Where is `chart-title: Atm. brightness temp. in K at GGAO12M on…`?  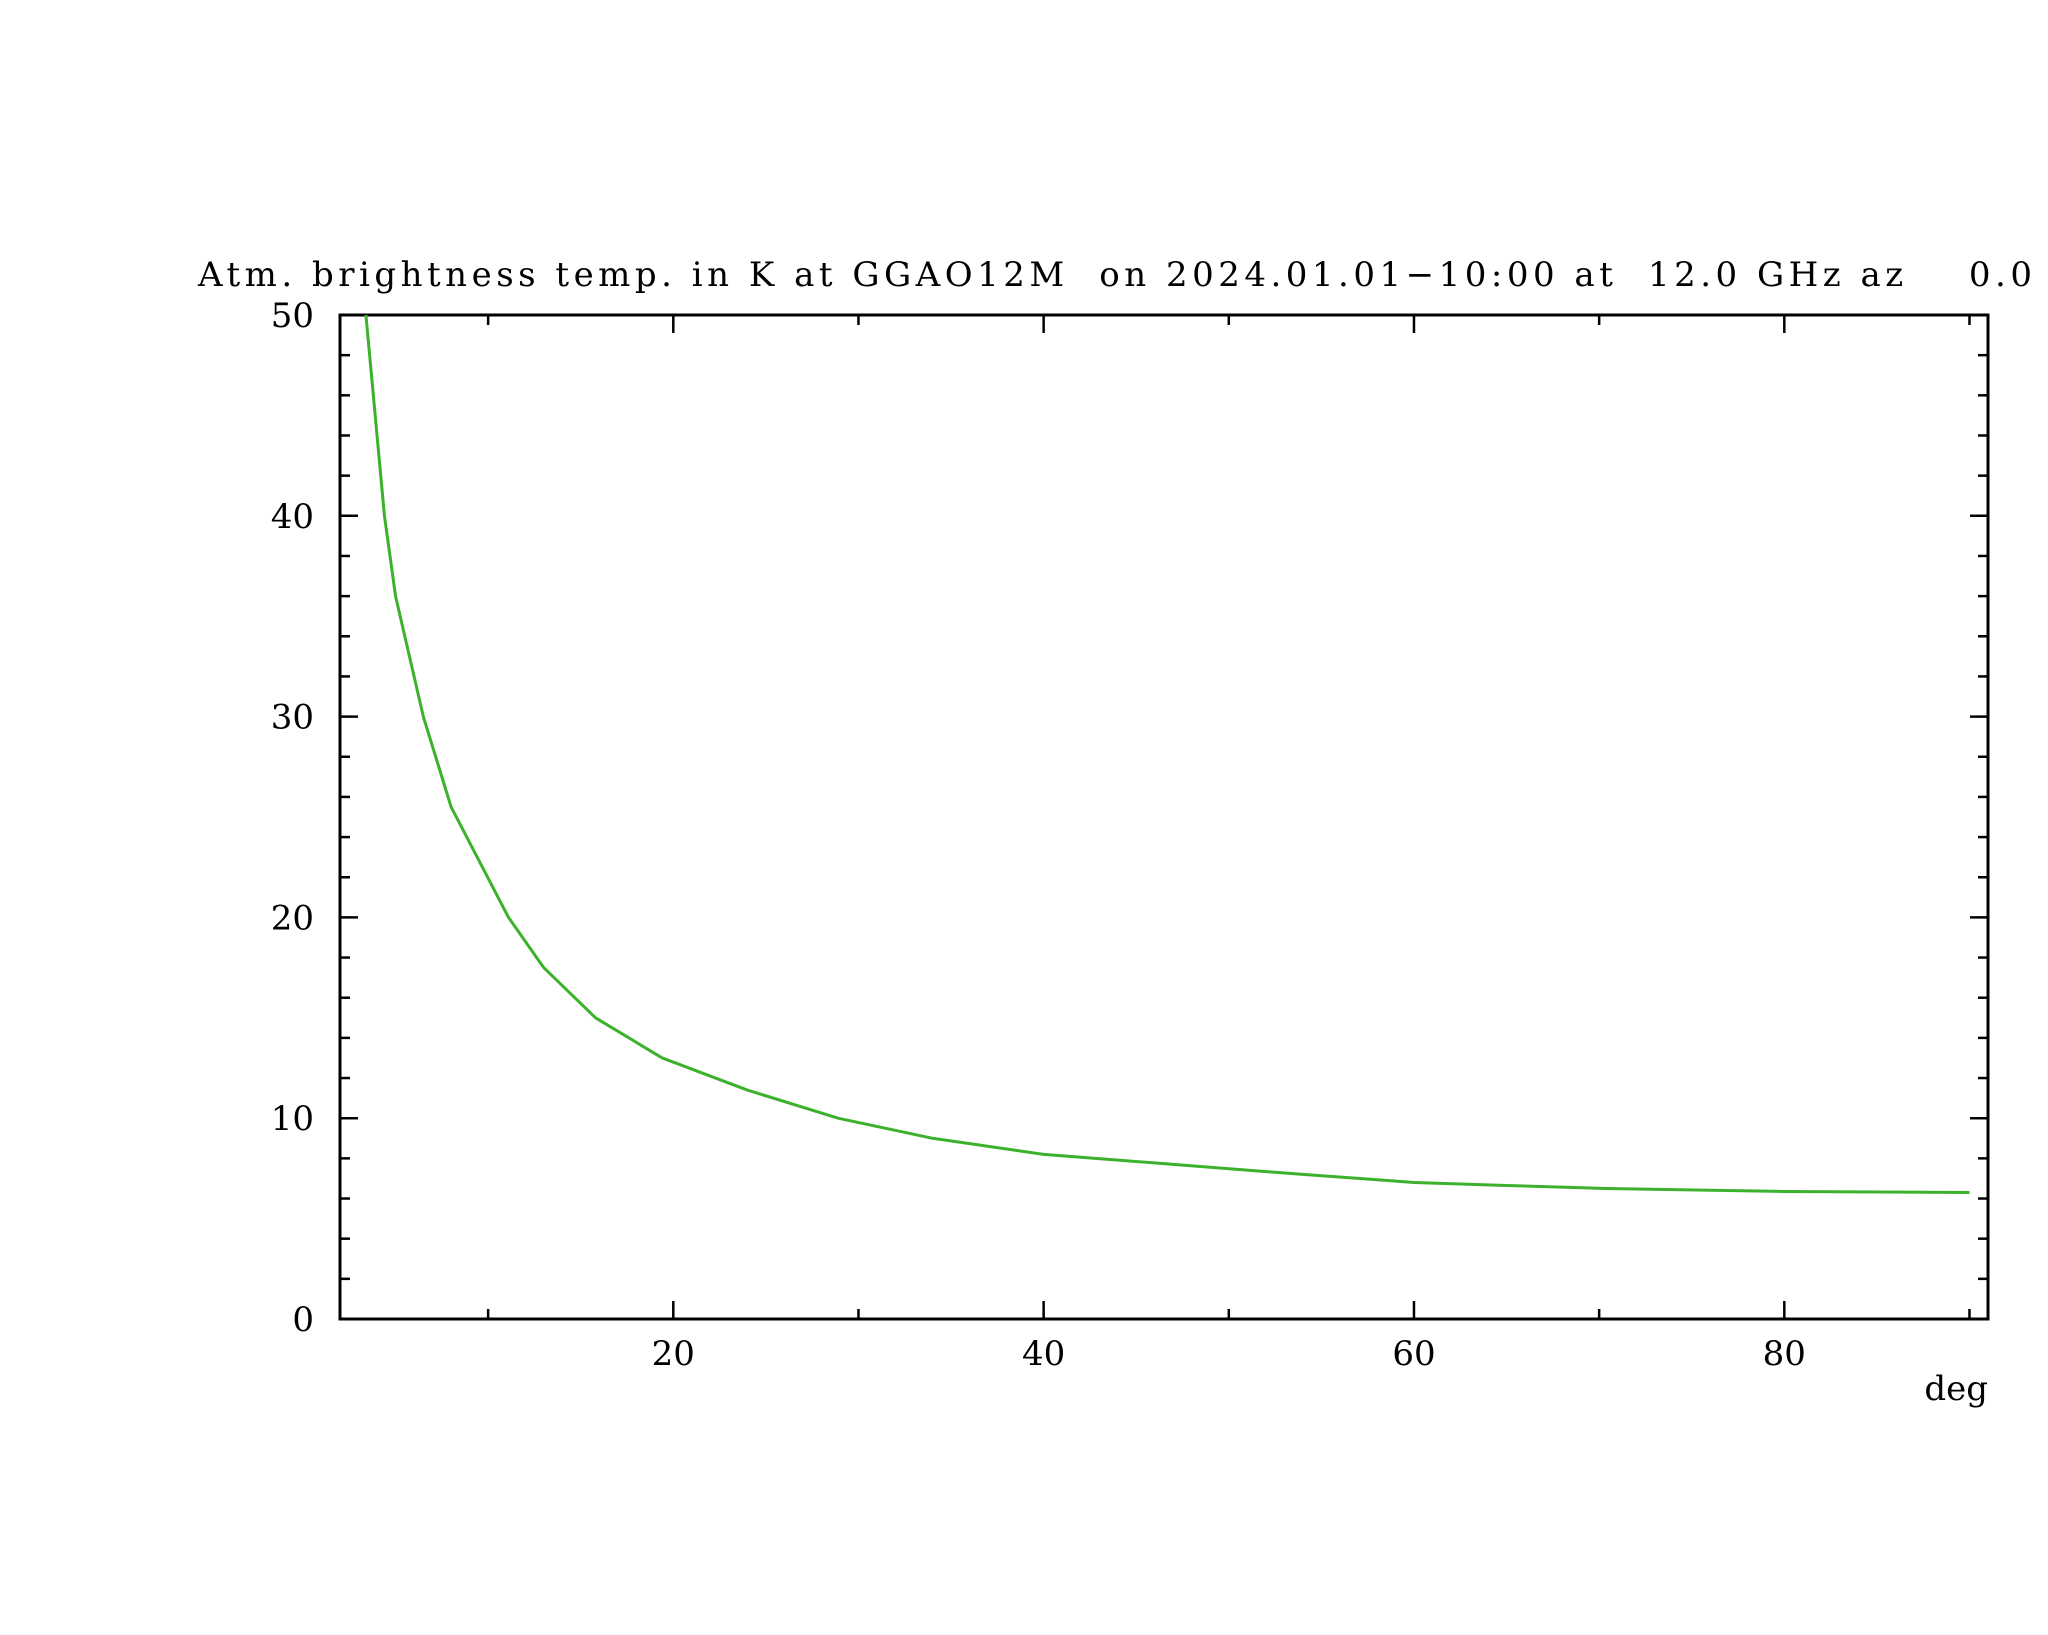
chart-title: Atm. brightness temp. in K at GGAO12M on… is located at coordinates (1114, 275).